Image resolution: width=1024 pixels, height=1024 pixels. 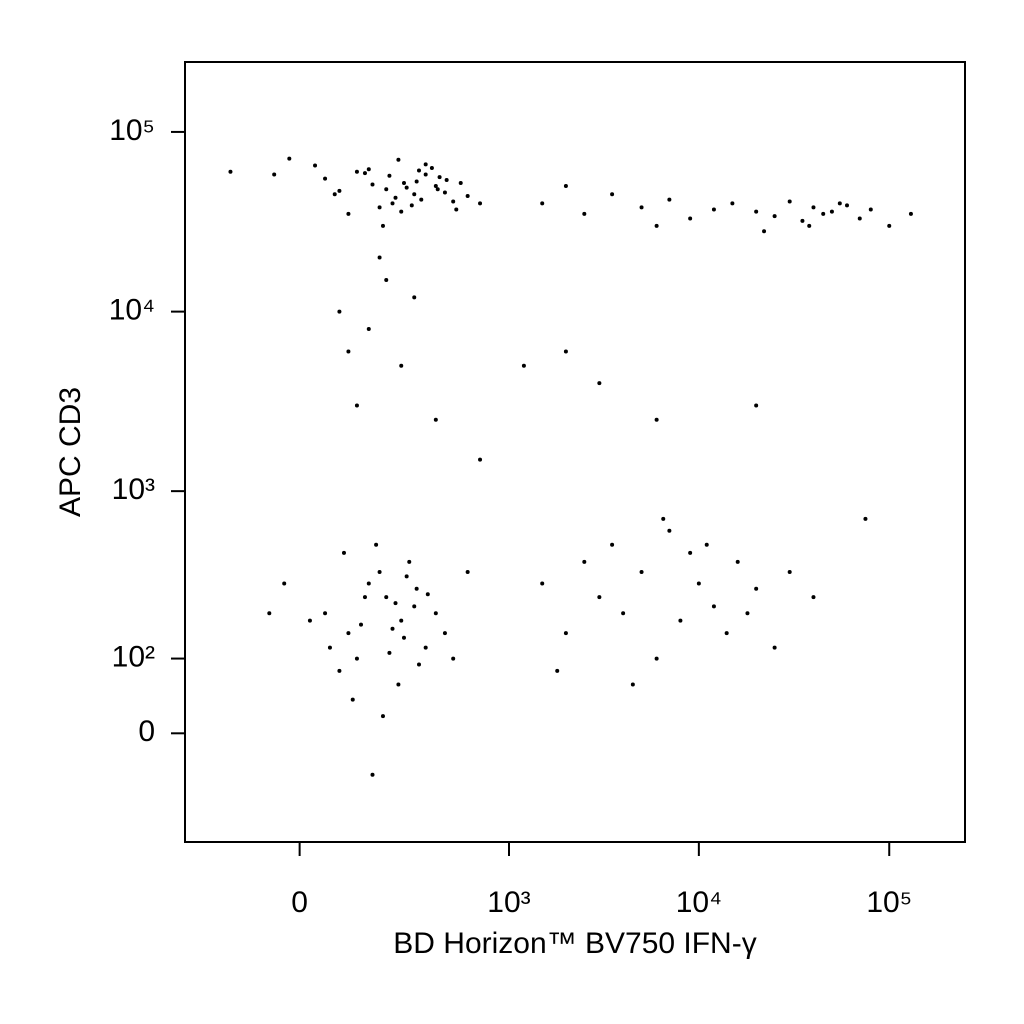 I want to click on x-tick-label: 10⁴, so click(x=699, y=902).